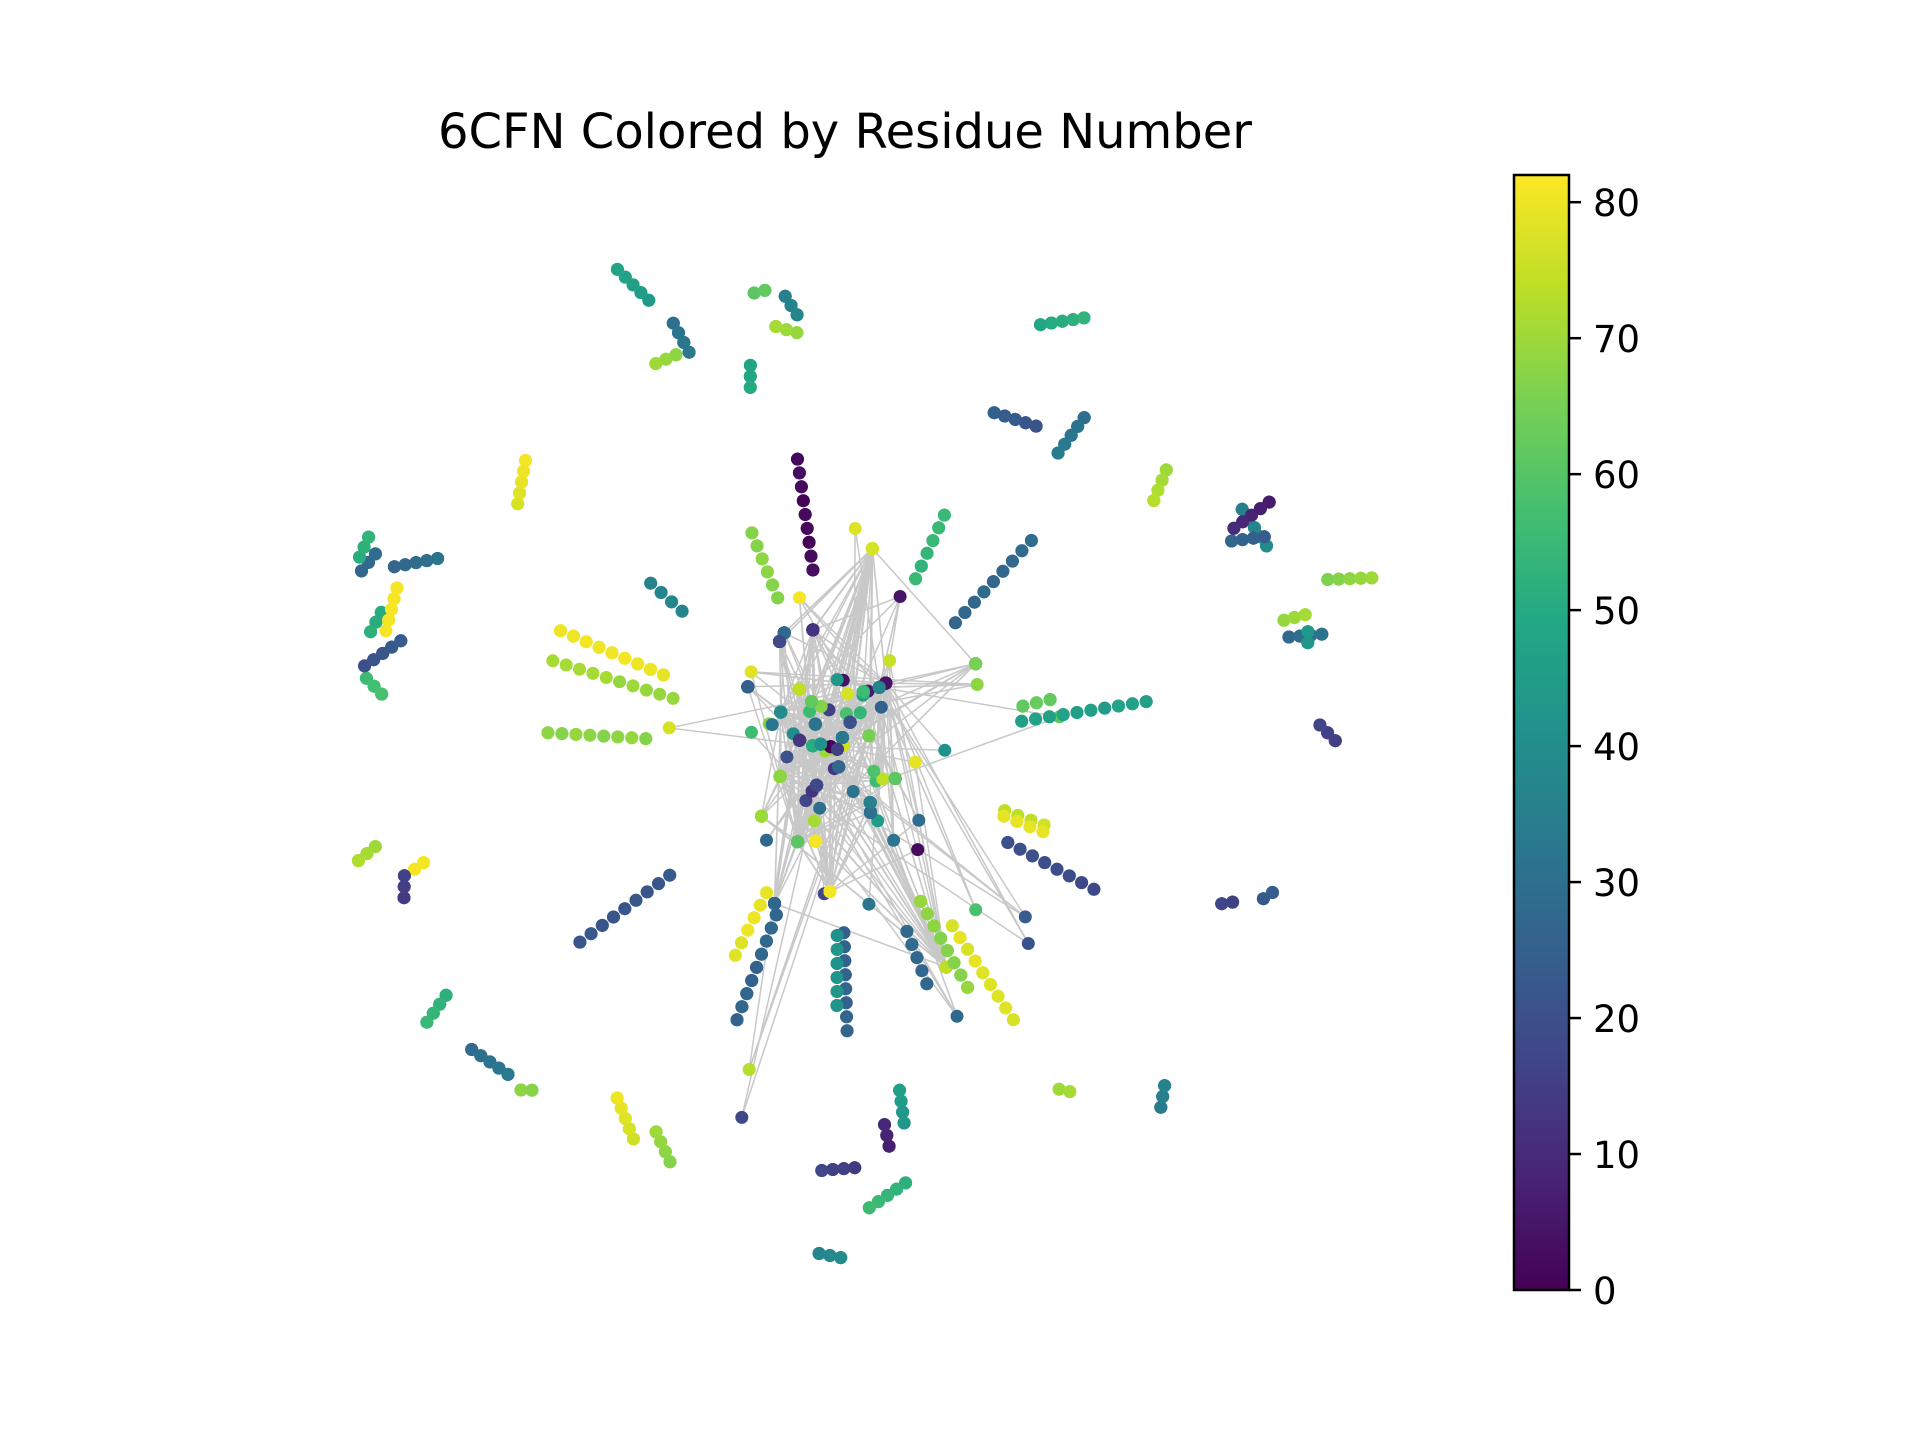  Describe the element at coordinates (1605, 1291) in the screenshot. I see `colorbar-tick-label: 0` at that location.